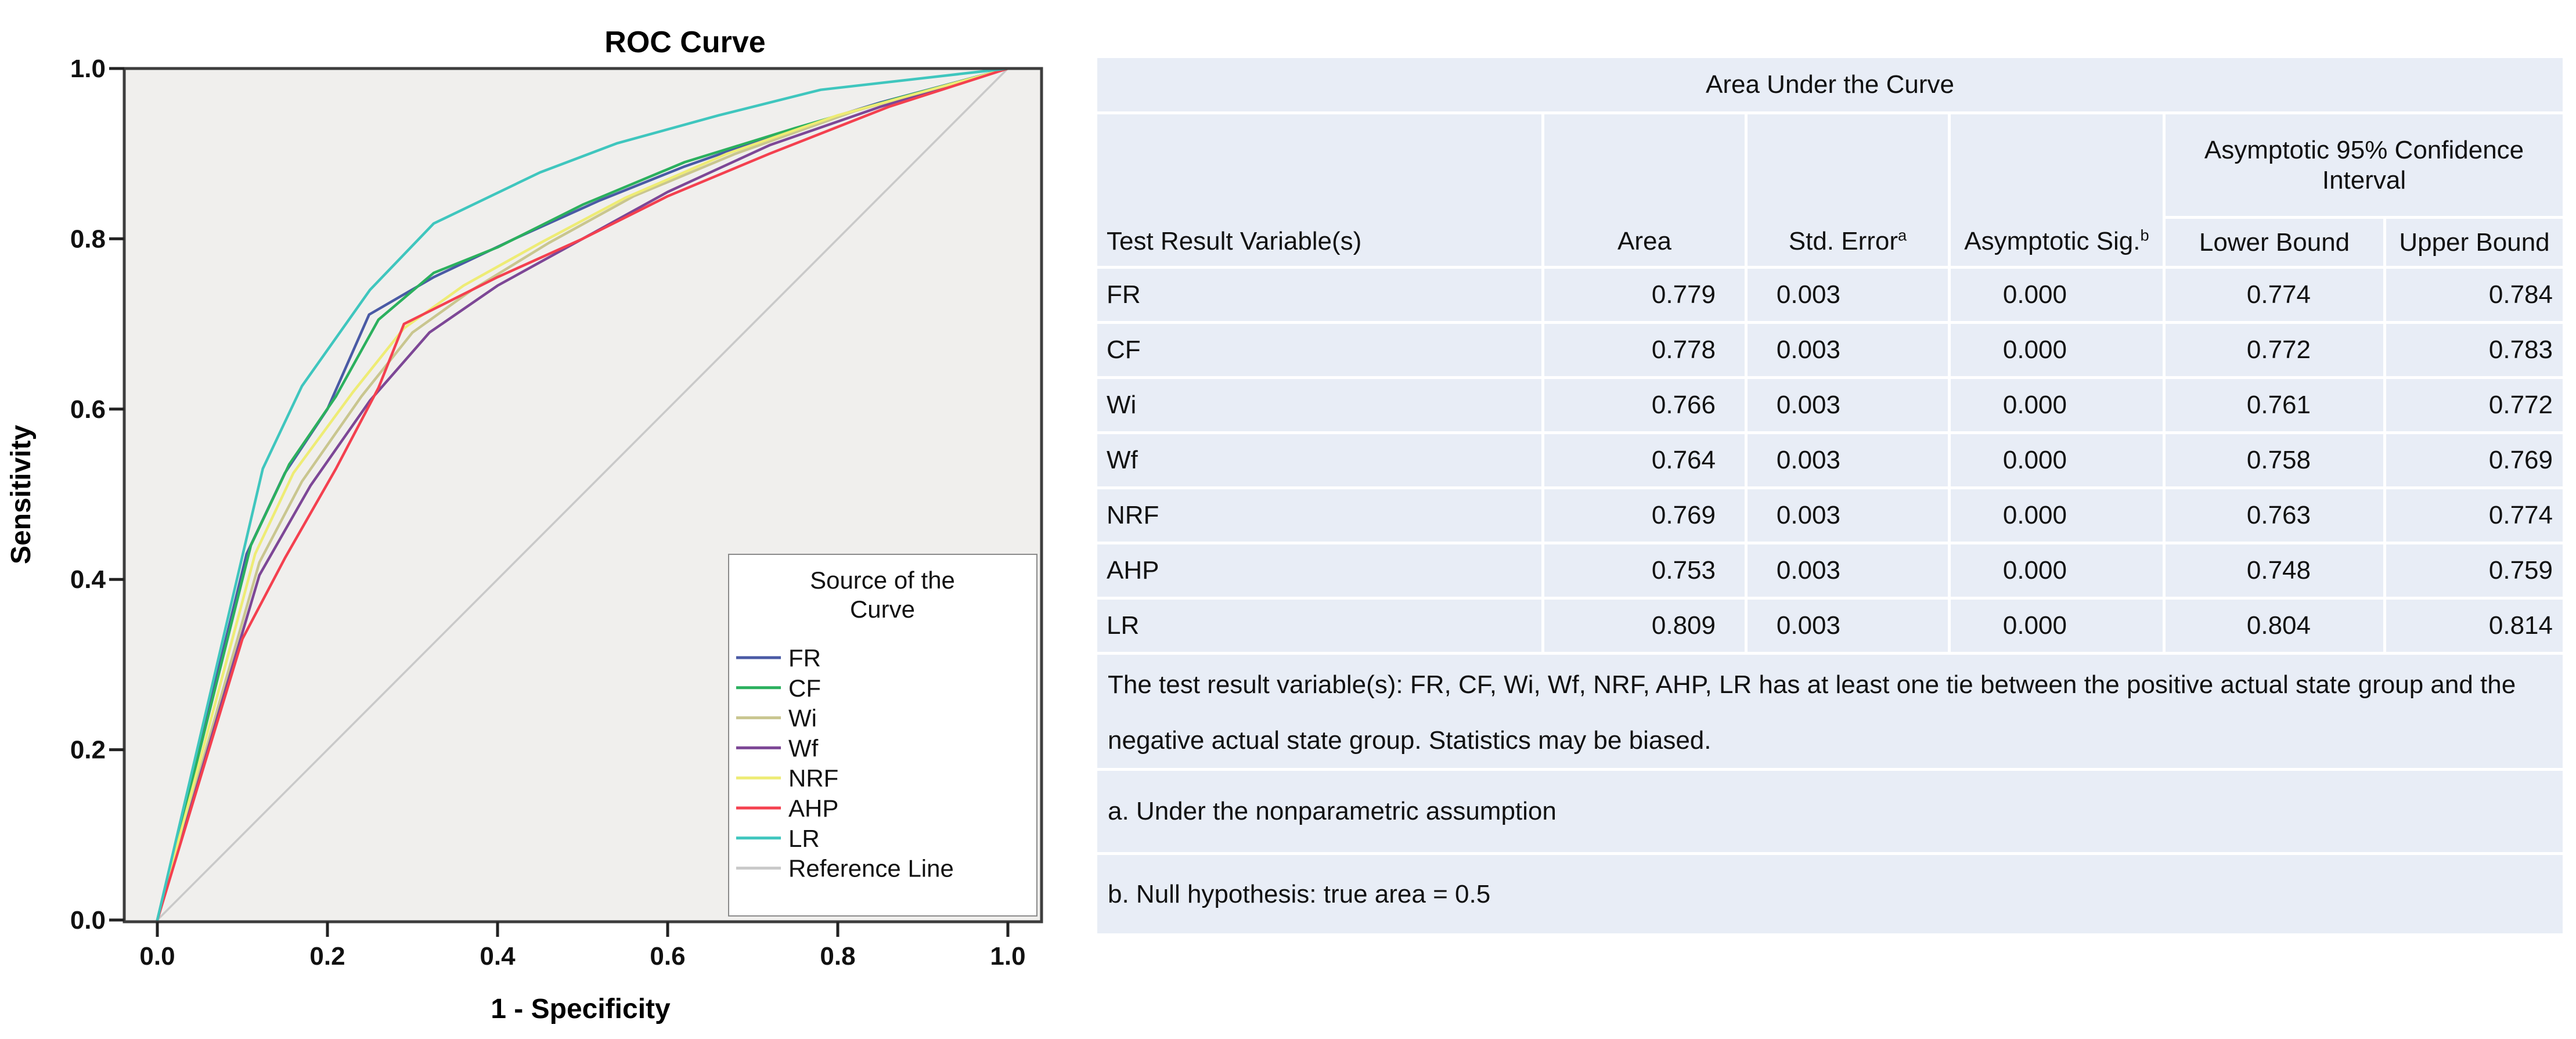 This screenshot has height=1039, width=2576. What do you see at coordinates (2274, 626) in the screenshot?
I see `cell-lower-bound: 0.804` at bounding box center [2274, 626].